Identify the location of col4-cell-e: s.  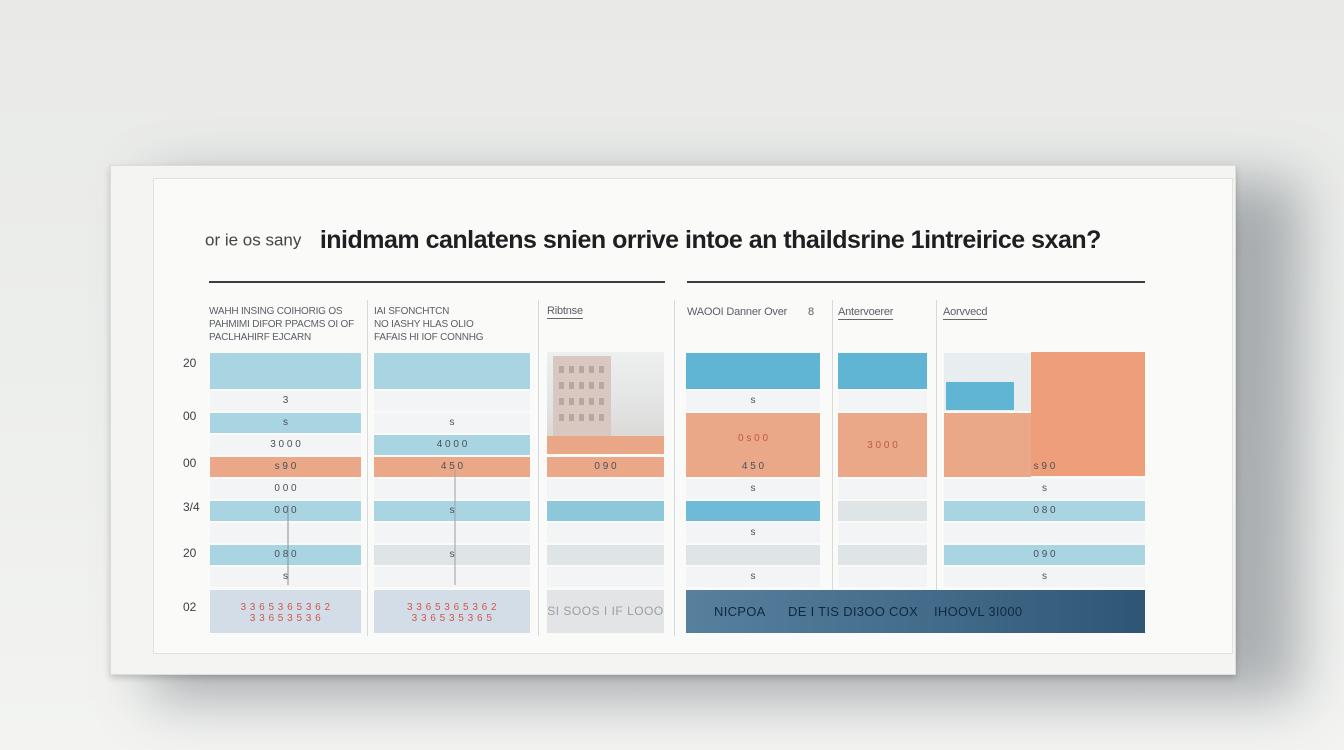
(753, 532).